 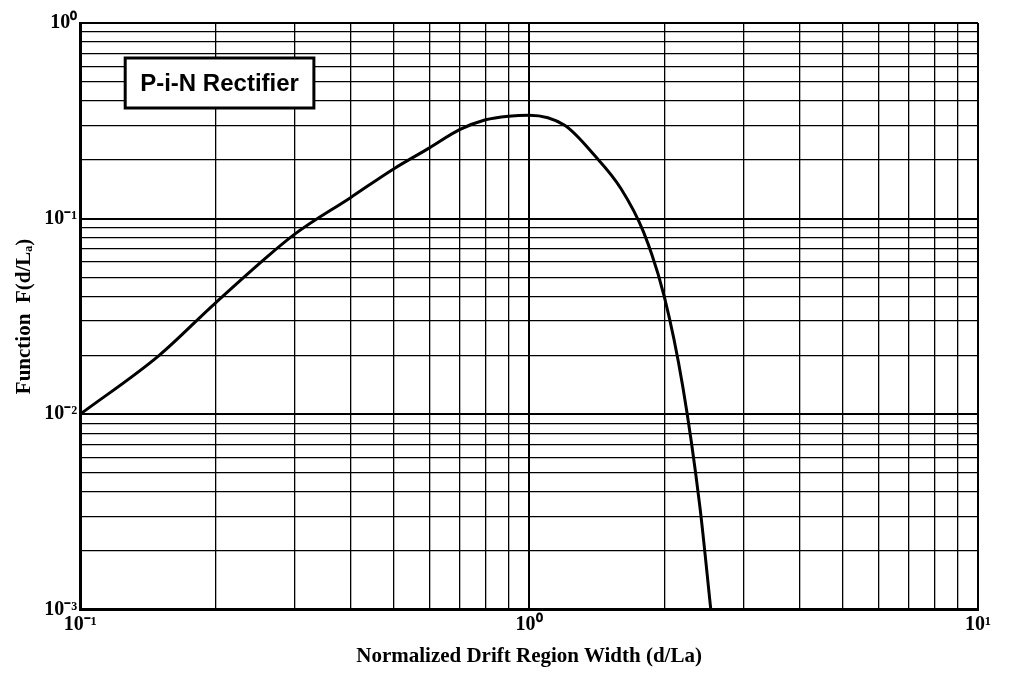 What do you see at coordinates (978, 622) in the screenshot?
I see `x-tick-label: 10¹` at bounding box center [978, 622].